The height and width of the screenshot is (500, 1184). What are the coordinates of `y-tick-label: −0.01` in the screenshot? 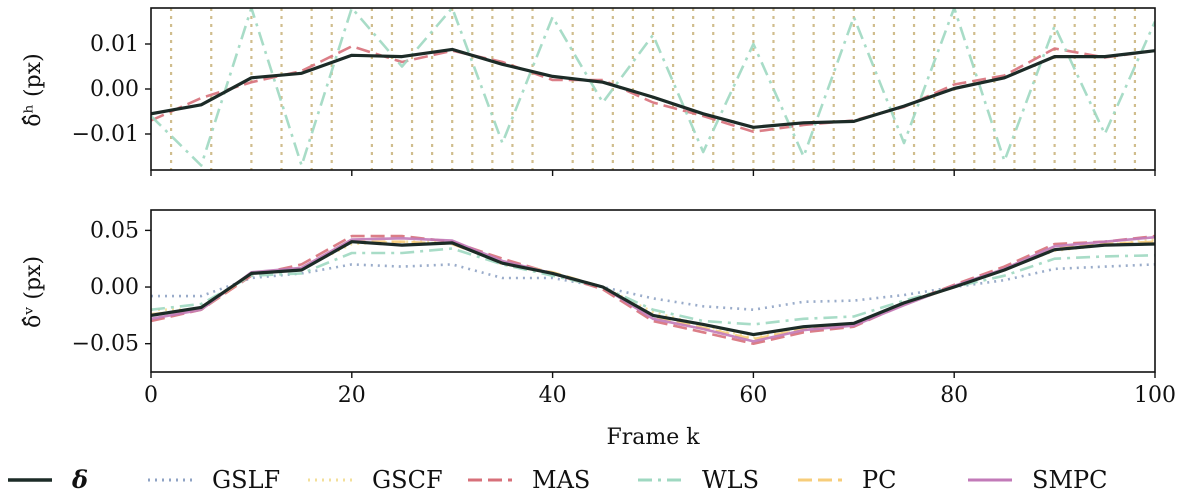 It's located at (105, 134).